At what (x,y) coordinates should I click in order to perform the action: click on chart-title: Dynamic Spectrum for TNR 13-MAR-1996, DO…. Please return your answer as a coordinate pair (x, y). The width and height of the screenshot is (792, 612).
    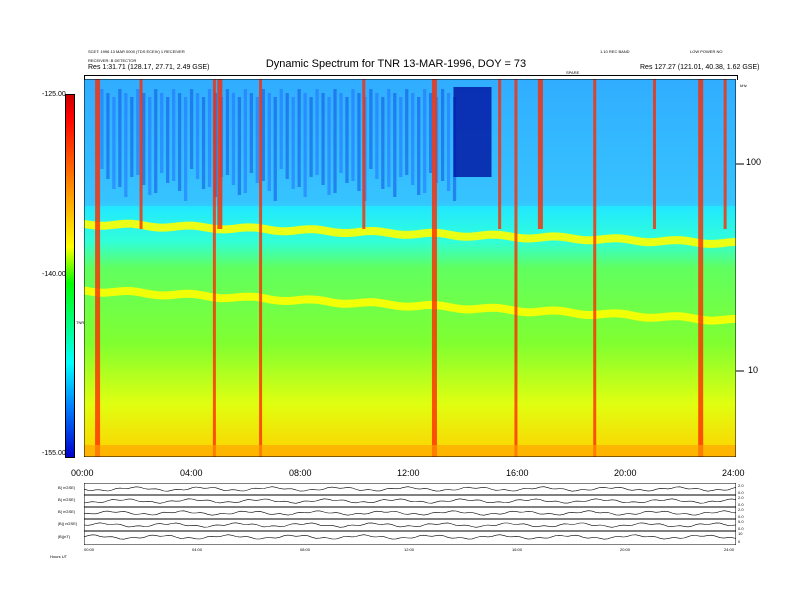
    Looking at the image, I should click on (396, 64).